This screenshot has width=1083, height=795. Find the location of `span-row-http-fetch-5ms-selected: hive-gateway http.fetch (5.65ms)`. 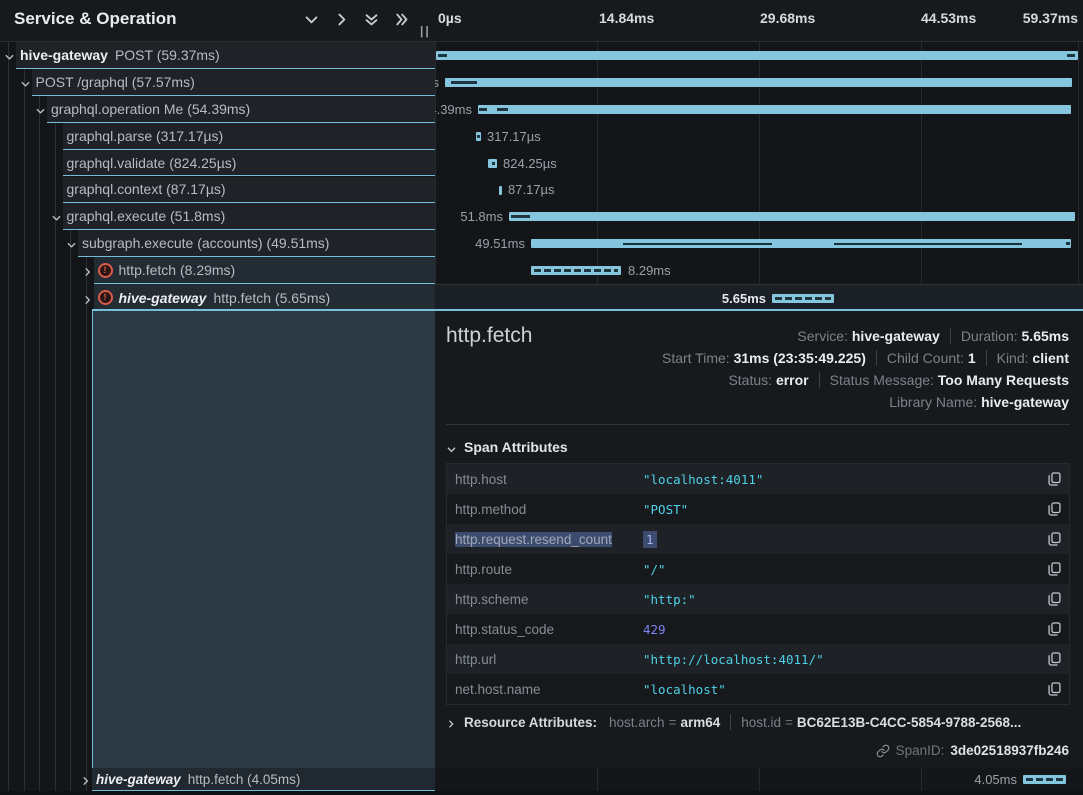

span-row-http-fetch-5ms-selected: hive-gateway http.fetch (5.65ms) is located at coordinates (217, 297).